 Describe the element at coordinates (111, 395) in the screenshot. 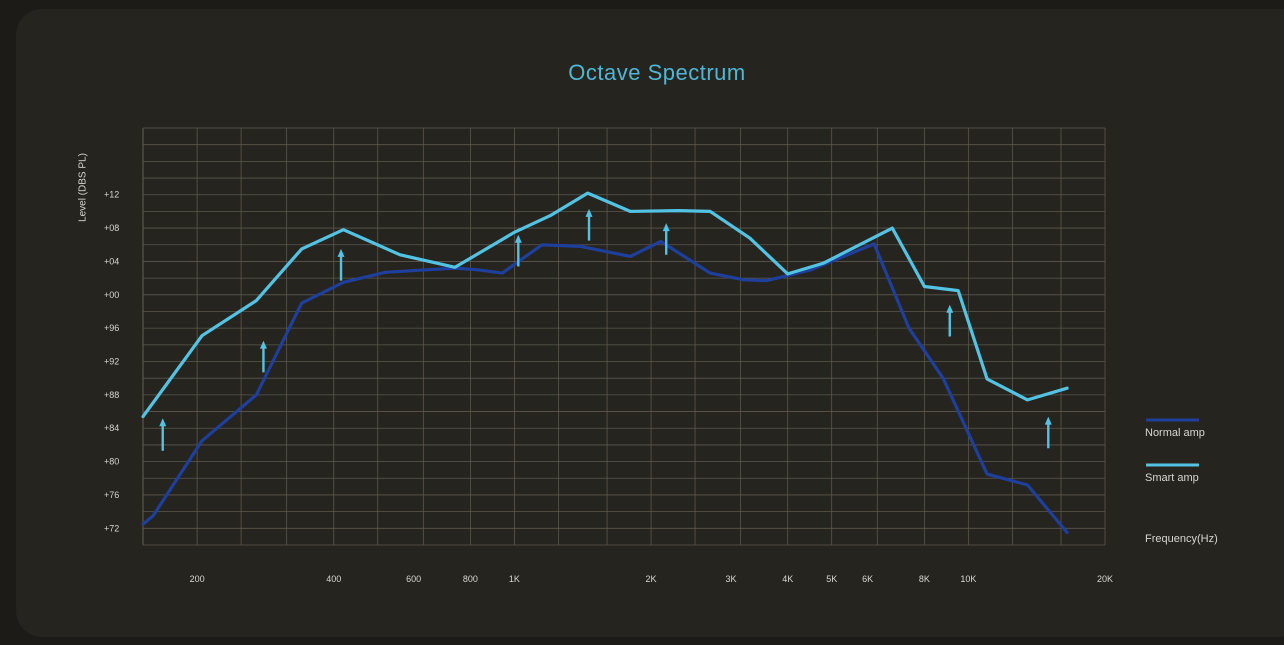

I see `y-tick-label: +88` at that location.